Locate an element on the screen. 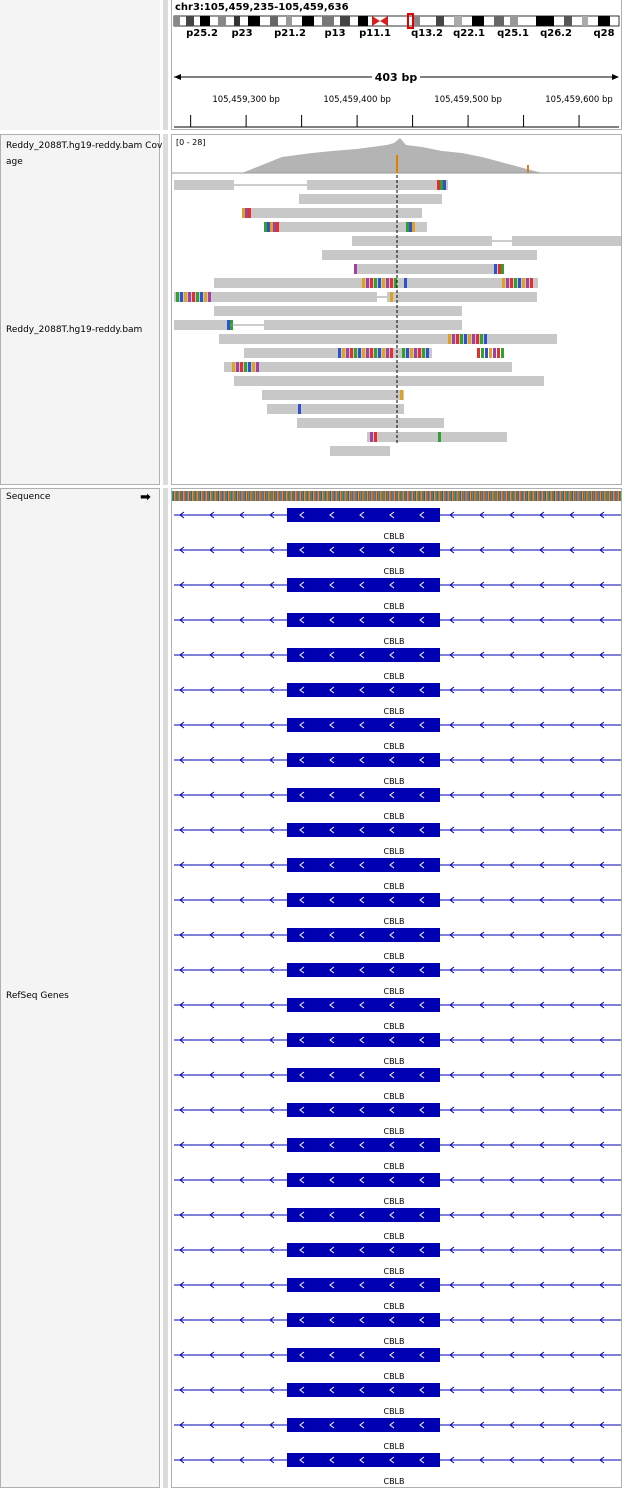 The width and height of the screenshot is (640, 1488). alignment-track-name: Reddy_2088T.hg19-reddy.bam is located at coordinates (74, 330).